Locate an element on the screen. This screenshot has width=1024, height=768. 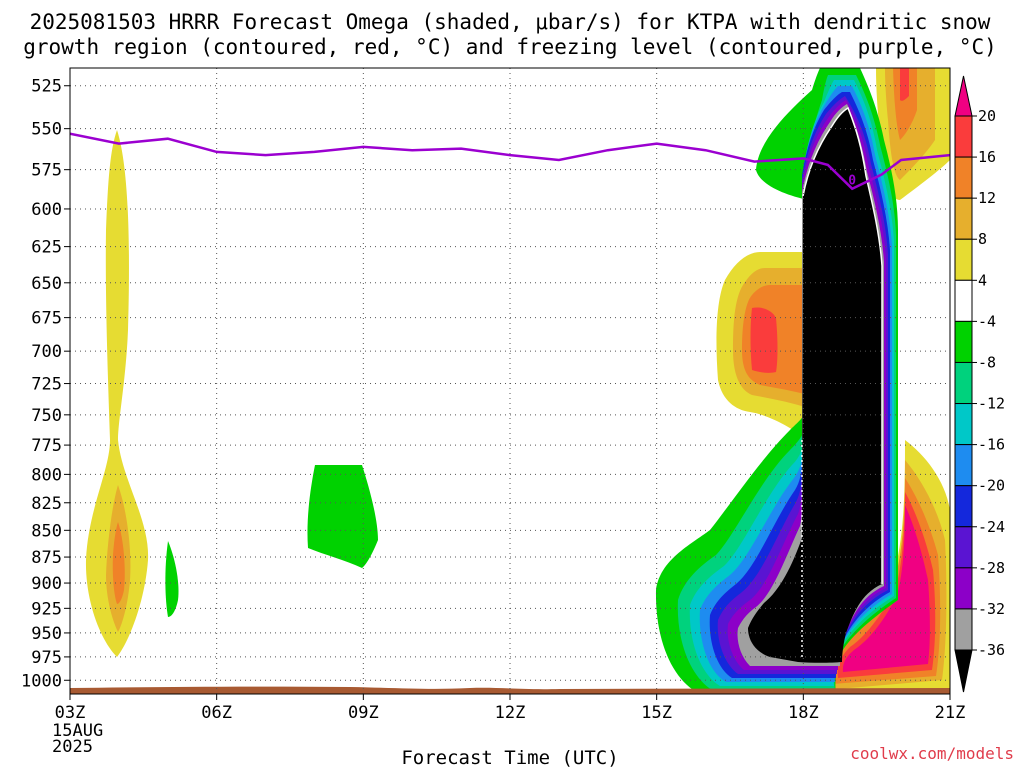
colorbar-label: 4 is located at coordinates (982, 280).